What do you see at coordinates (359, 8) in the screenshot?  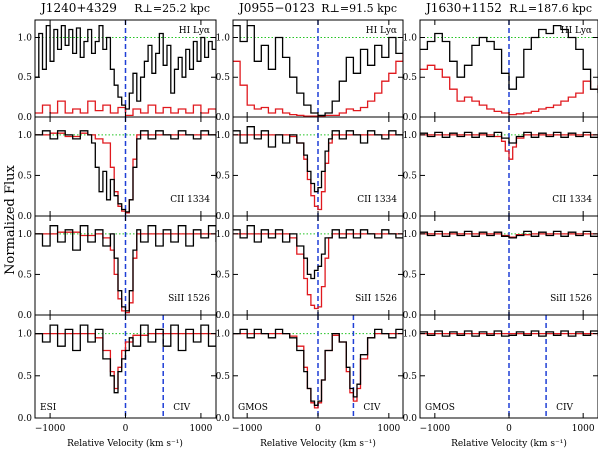 I see `impact-parameter-label: R⊥=91.5 kpc` at bounding box center [359, 8].